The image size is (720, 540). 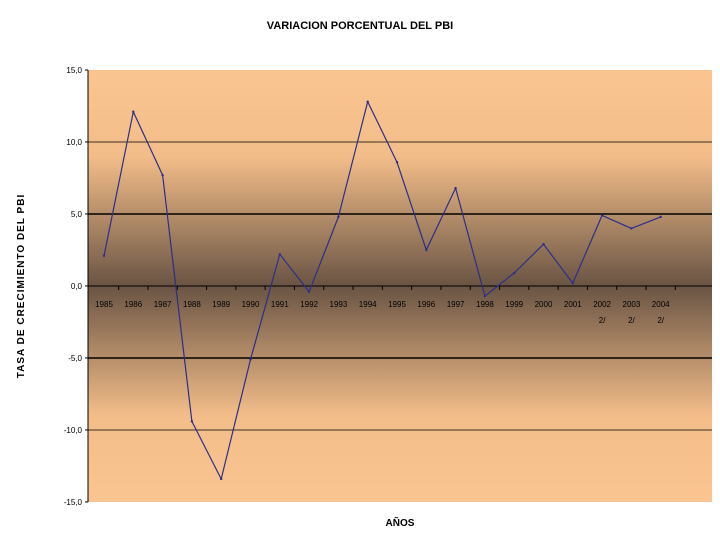 I want to click on x-tick-label: 1986, so click(x=133, y=304).